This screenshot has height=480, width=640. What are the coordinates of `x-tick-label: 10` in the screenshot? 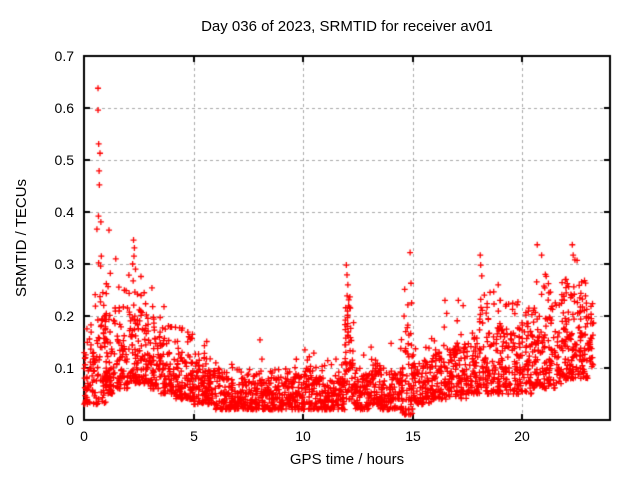 It's located at (303, 436).